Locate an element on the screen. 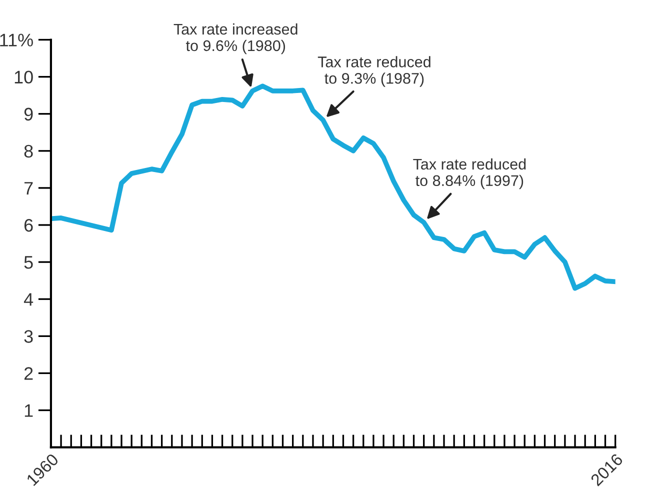 This screenshot has height=497, width=645. annotation: Tax rate increased to 9.6% (1980) is located at coordinates (236, 38).